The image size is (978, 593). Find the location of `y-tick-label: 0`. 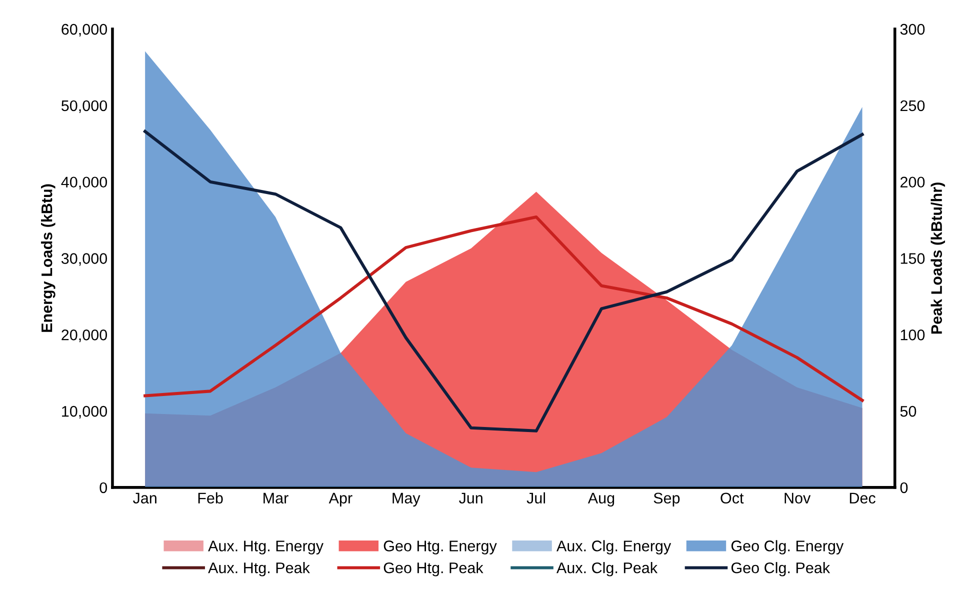

y-tick-label: 0 is located at coordinates (104, 488).